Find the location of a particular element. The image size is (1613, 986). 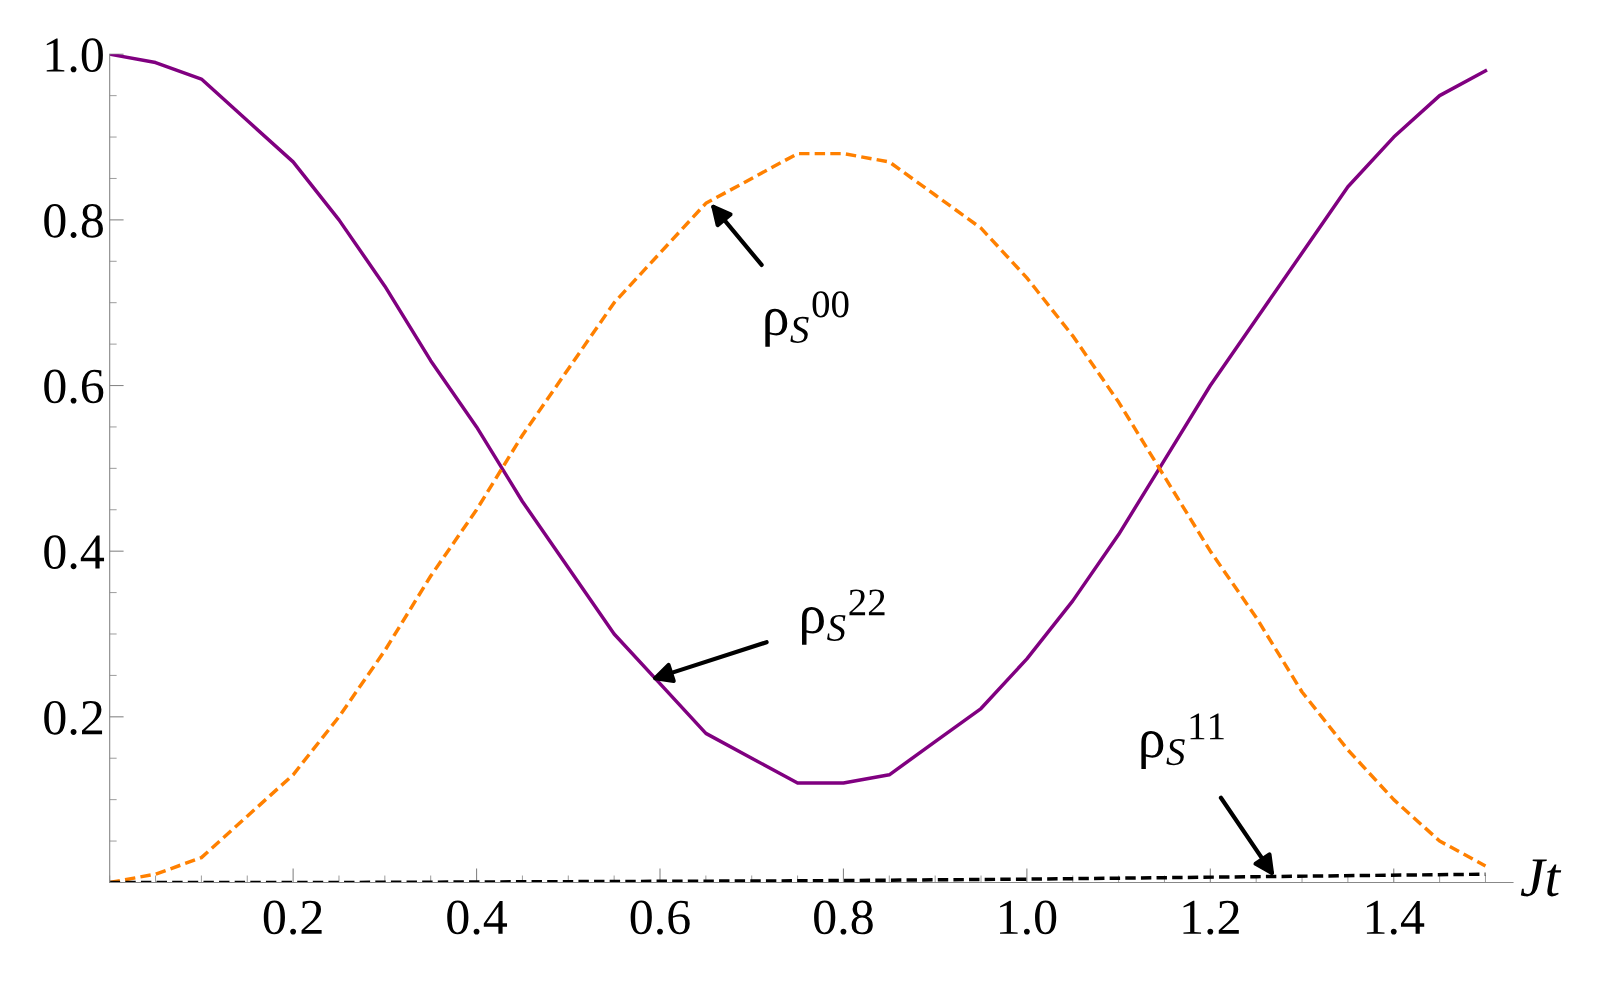

x-tick-label: 0.2 is located at coordinates (292, 917).